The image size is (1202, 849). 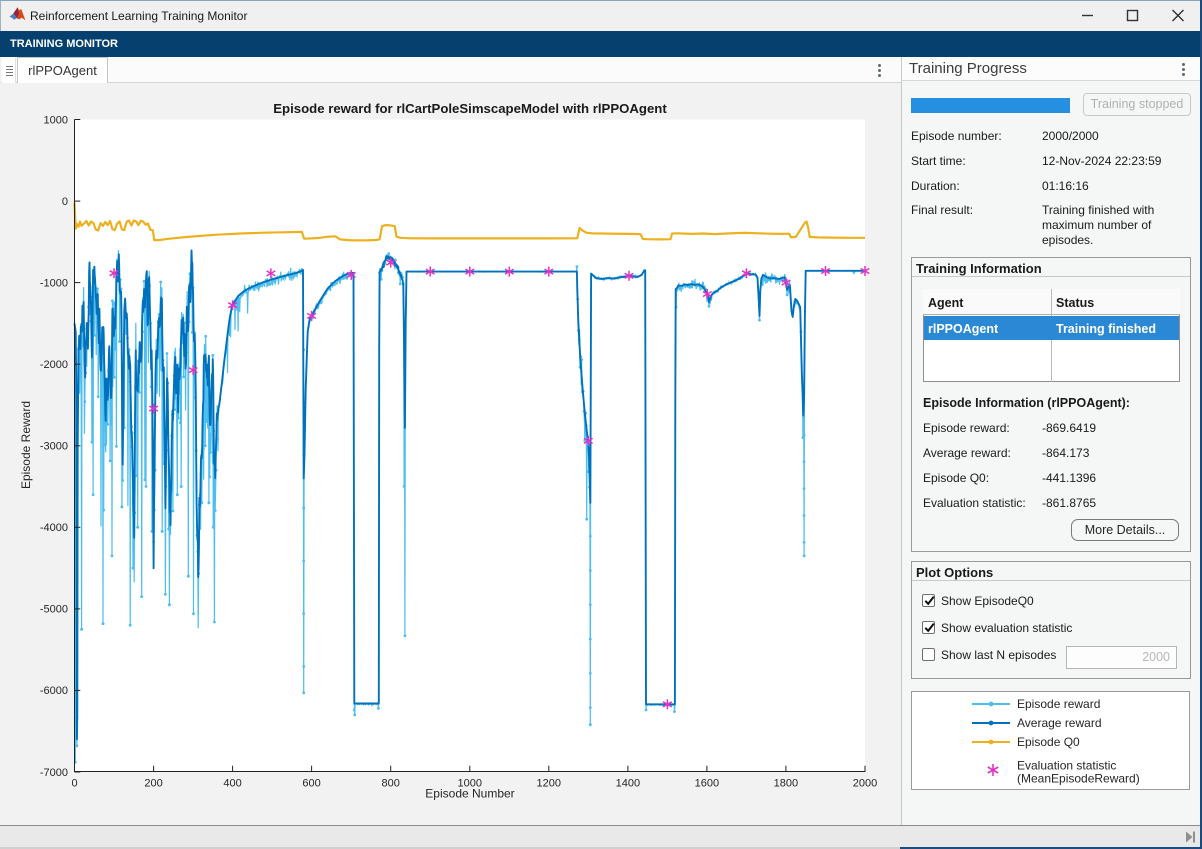 I want to click on svg-text: 200, so click(x=153, y=784).